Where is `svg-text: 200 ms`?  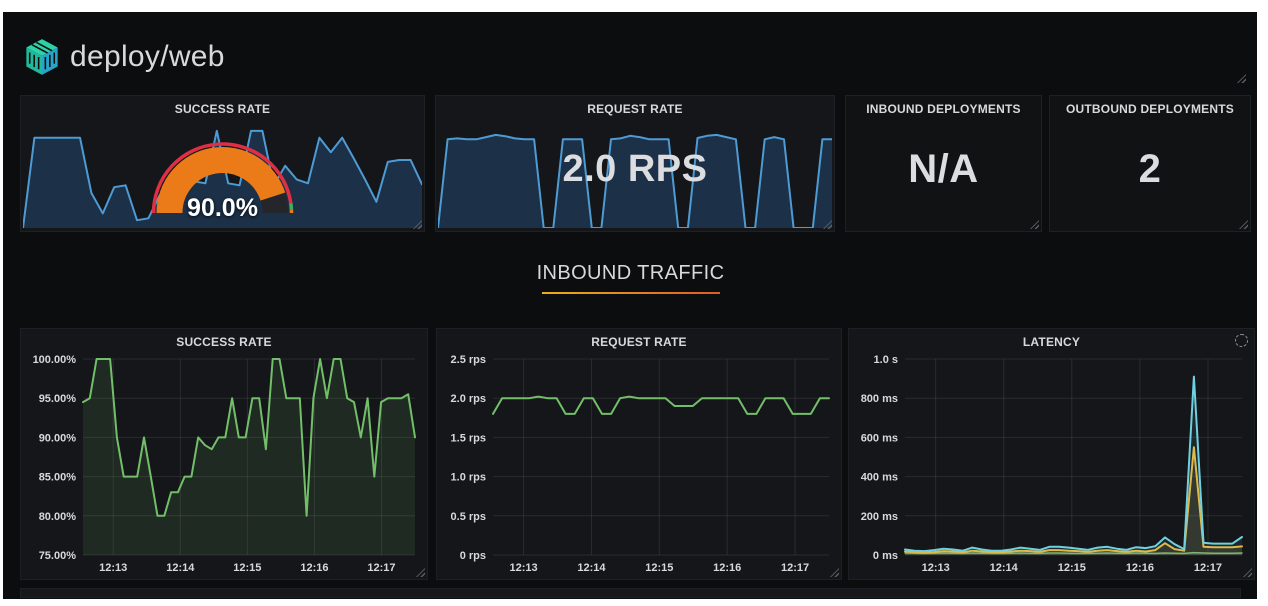
svg-text: 200 ms is located at coordinates (879, 517).